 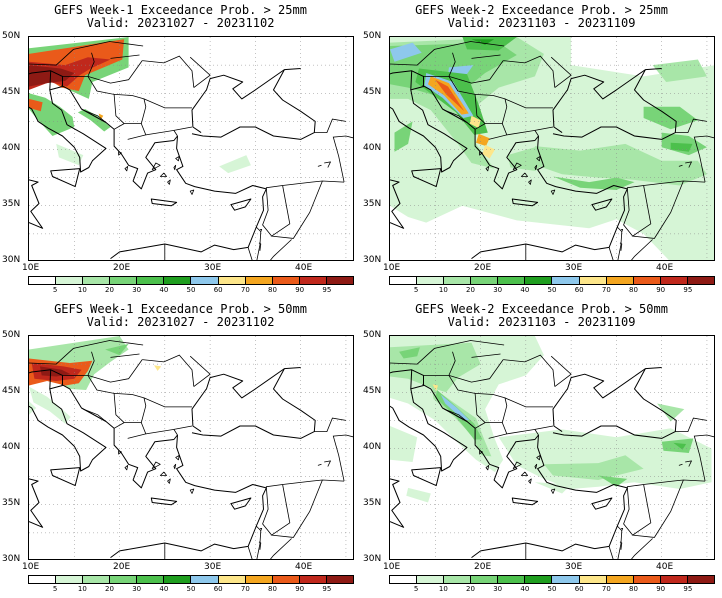 What do you see at coordinates (552, 280) in the screenshot?
I see `colorbar` at bounding box center [552, 280].